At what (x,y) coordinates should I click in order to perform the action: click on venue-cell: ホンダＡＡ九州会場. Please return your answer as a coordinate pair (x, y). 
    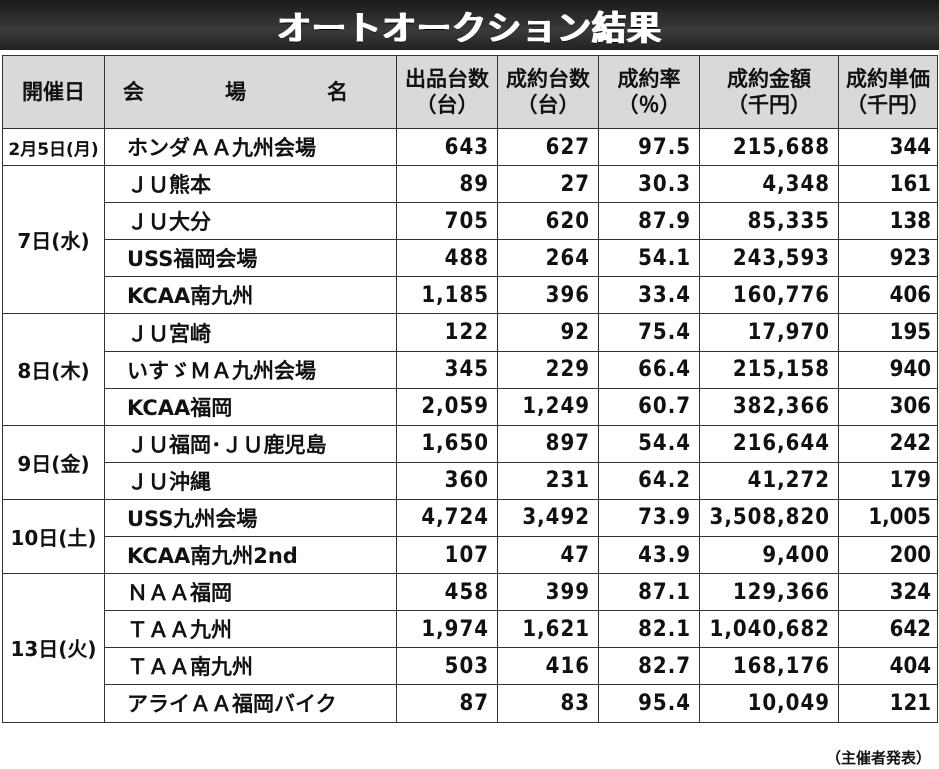
    Looking at the image, I should click on (250, 147).